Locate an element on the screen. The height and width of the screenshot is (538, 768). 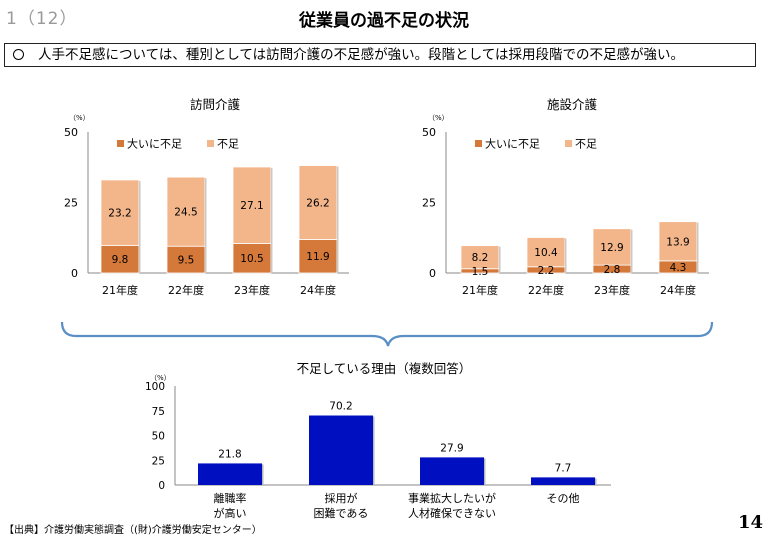
chart-reasons-bars is located at coordinates (397, 450).